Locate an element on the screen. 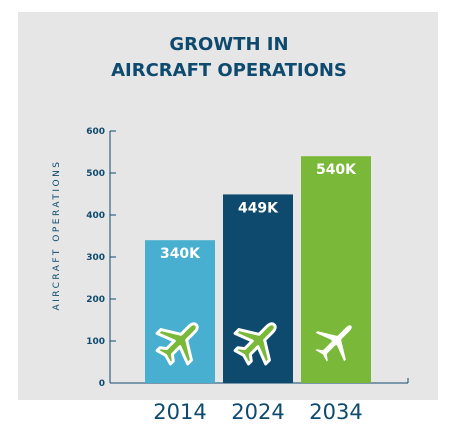 The height and width of the screenshot is (426, 458). y-tick-label: 600 is located at coordinates (95, 132).